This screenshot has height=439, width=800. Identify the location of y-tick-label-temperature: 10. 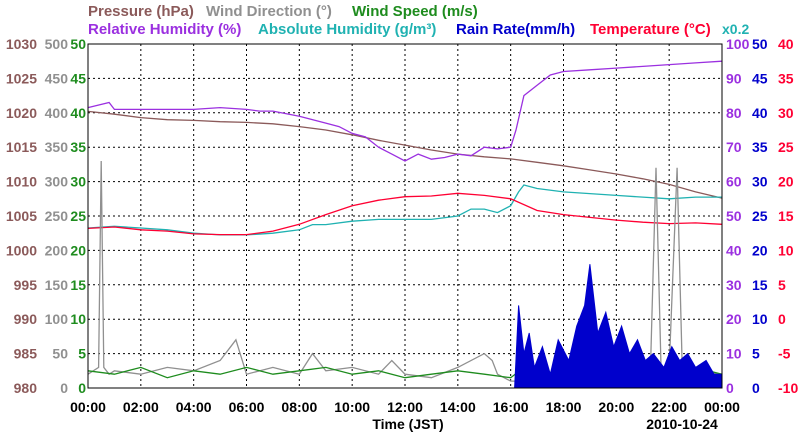
(786, 250).